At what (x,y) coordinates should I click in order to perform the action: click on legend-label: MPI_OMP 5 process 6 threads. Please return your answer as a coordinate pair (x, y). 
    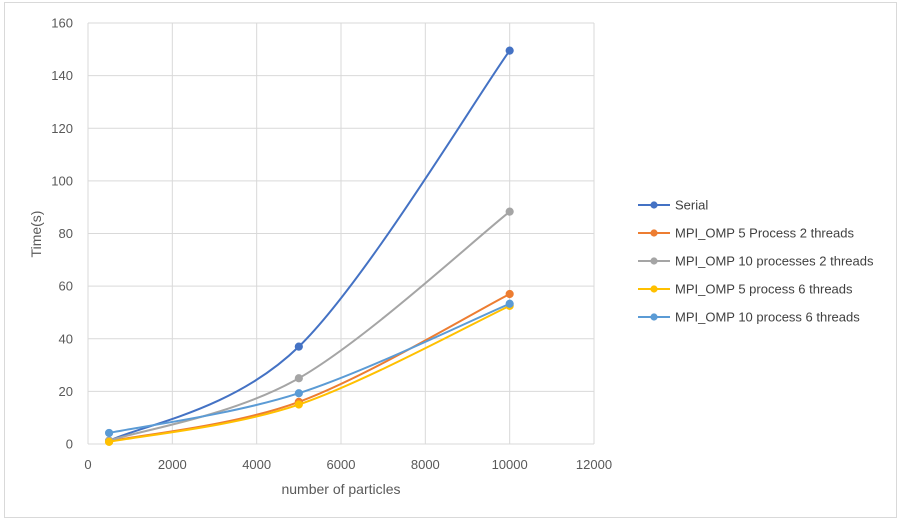
    Looking at the image, I should click on (764, 289).